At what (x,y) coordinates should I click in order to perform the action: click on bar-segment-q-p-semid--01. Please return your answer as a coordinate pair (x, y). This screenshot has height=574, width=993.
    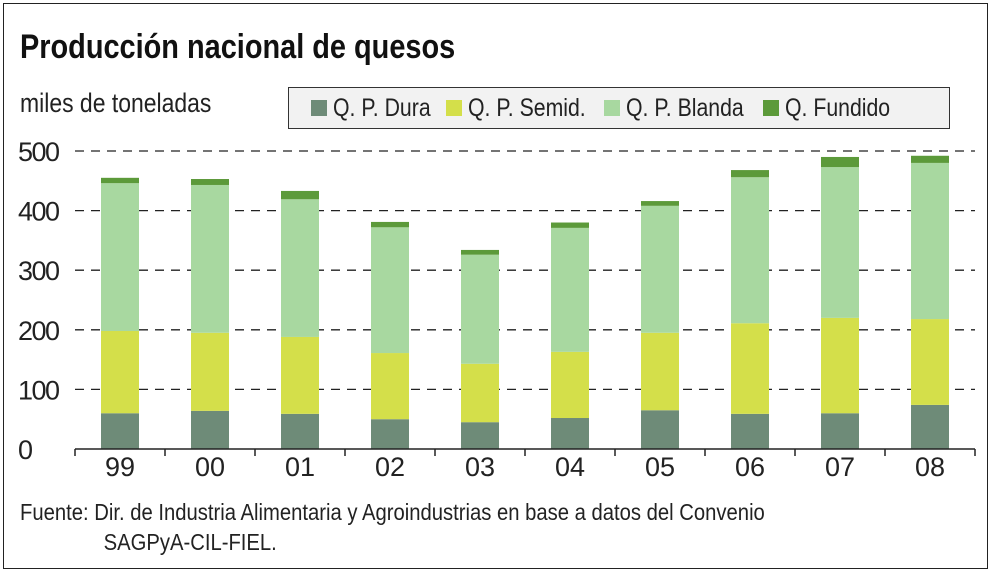
    Looking at the image, I should click on (300, 375).